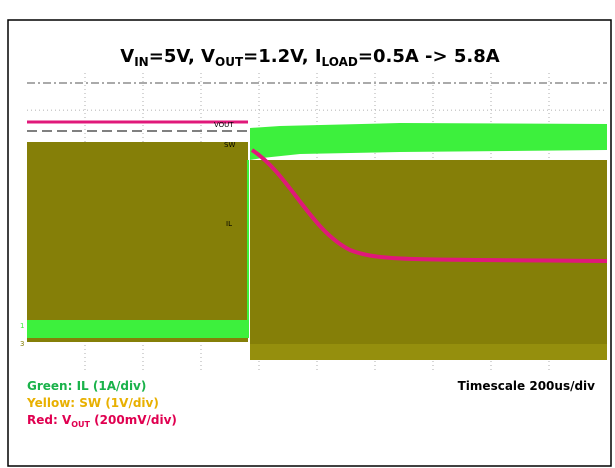  What do you see at coordinates (49, 420) in the screenshot?
I see `legend-text: Red: V` at bounding box center [49, 420].